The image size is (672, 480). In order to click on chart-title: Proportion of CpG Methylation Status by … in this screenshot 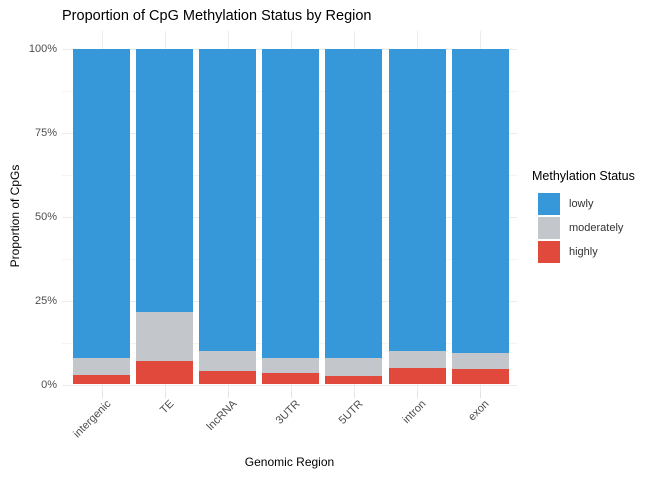, I will do `click(217, 16)`.